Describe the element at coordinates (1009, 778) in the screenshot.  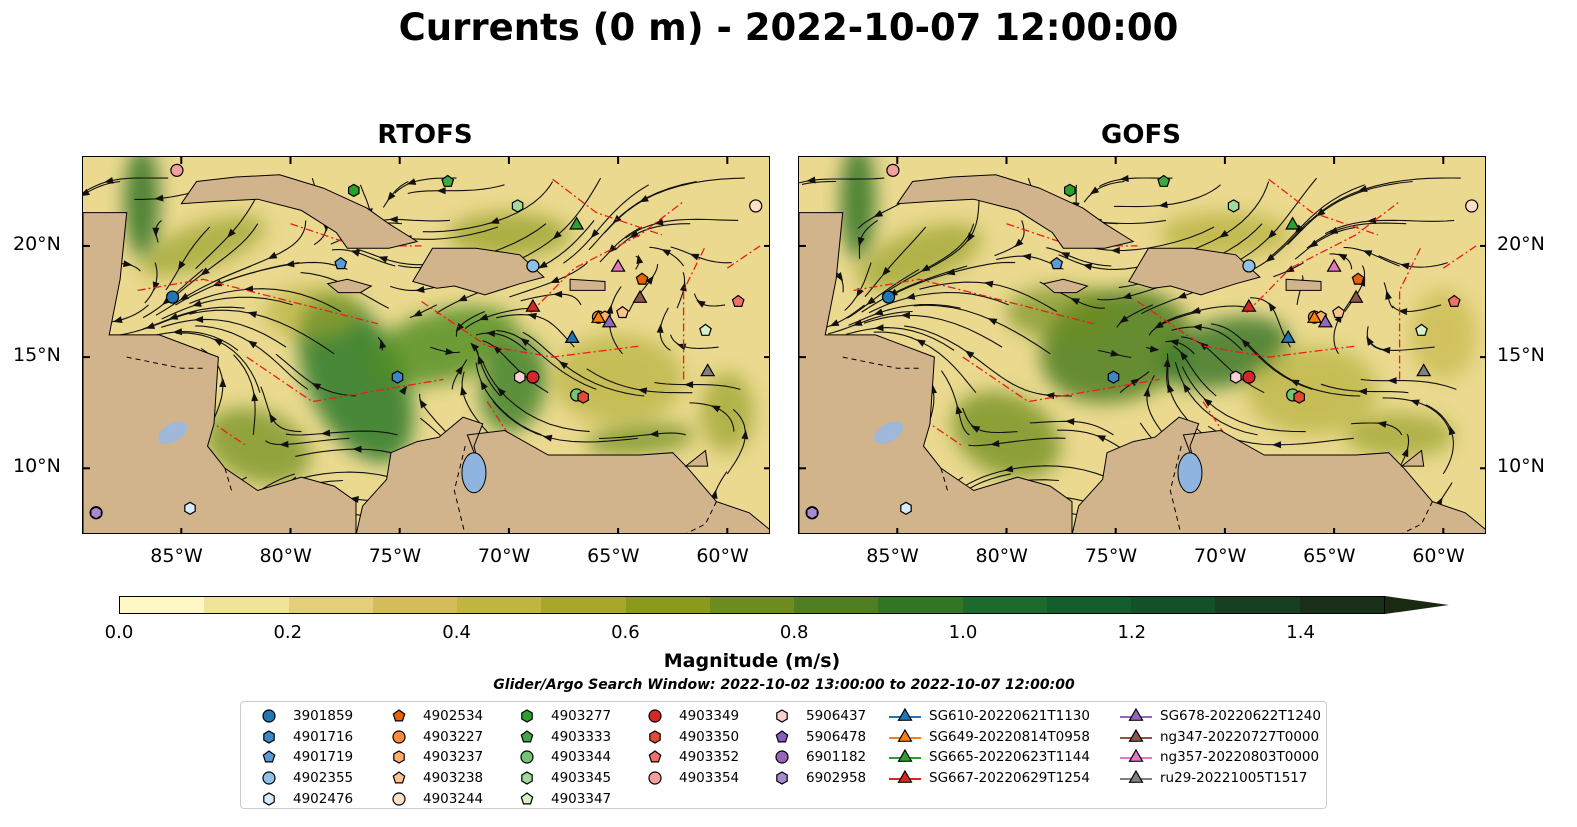
I see `legend-label: SG667-20220629T1254` at that location.